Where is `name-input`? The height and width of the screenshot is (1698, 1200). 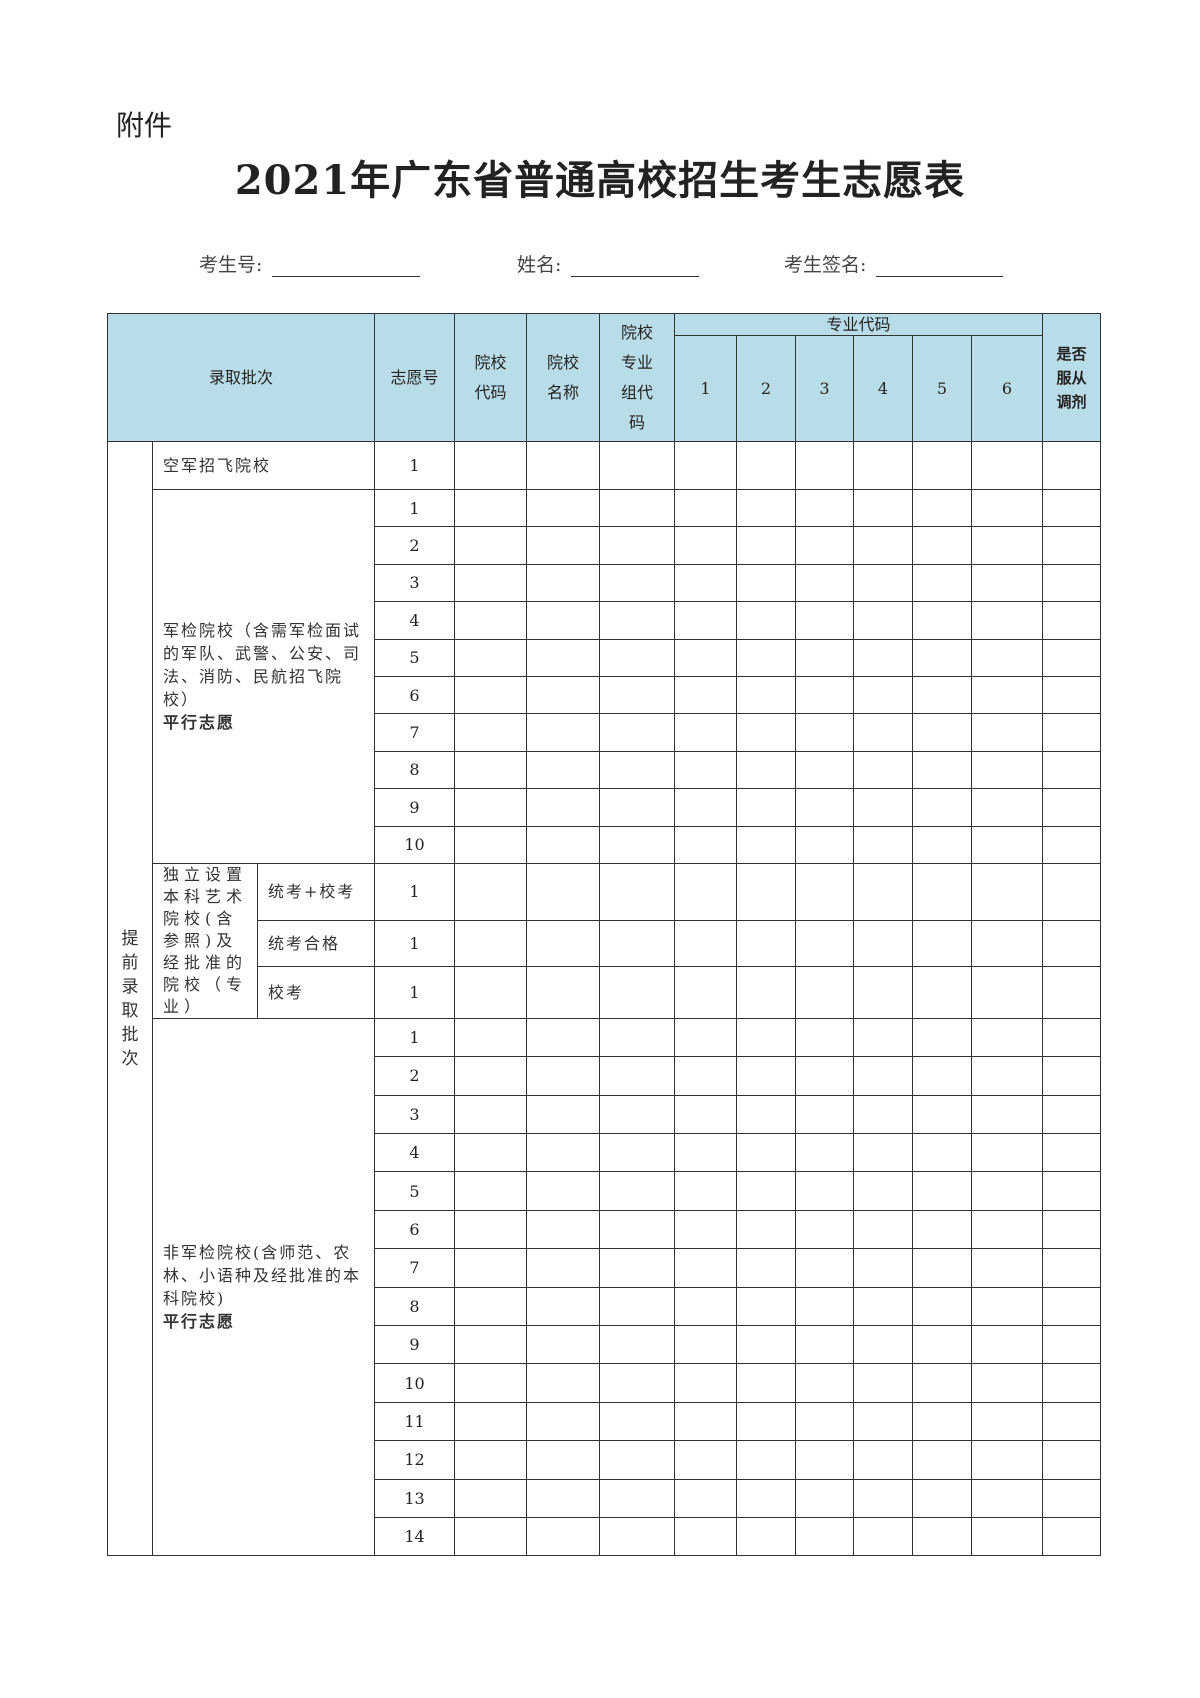
name-input is located at coordinates (635, 265).